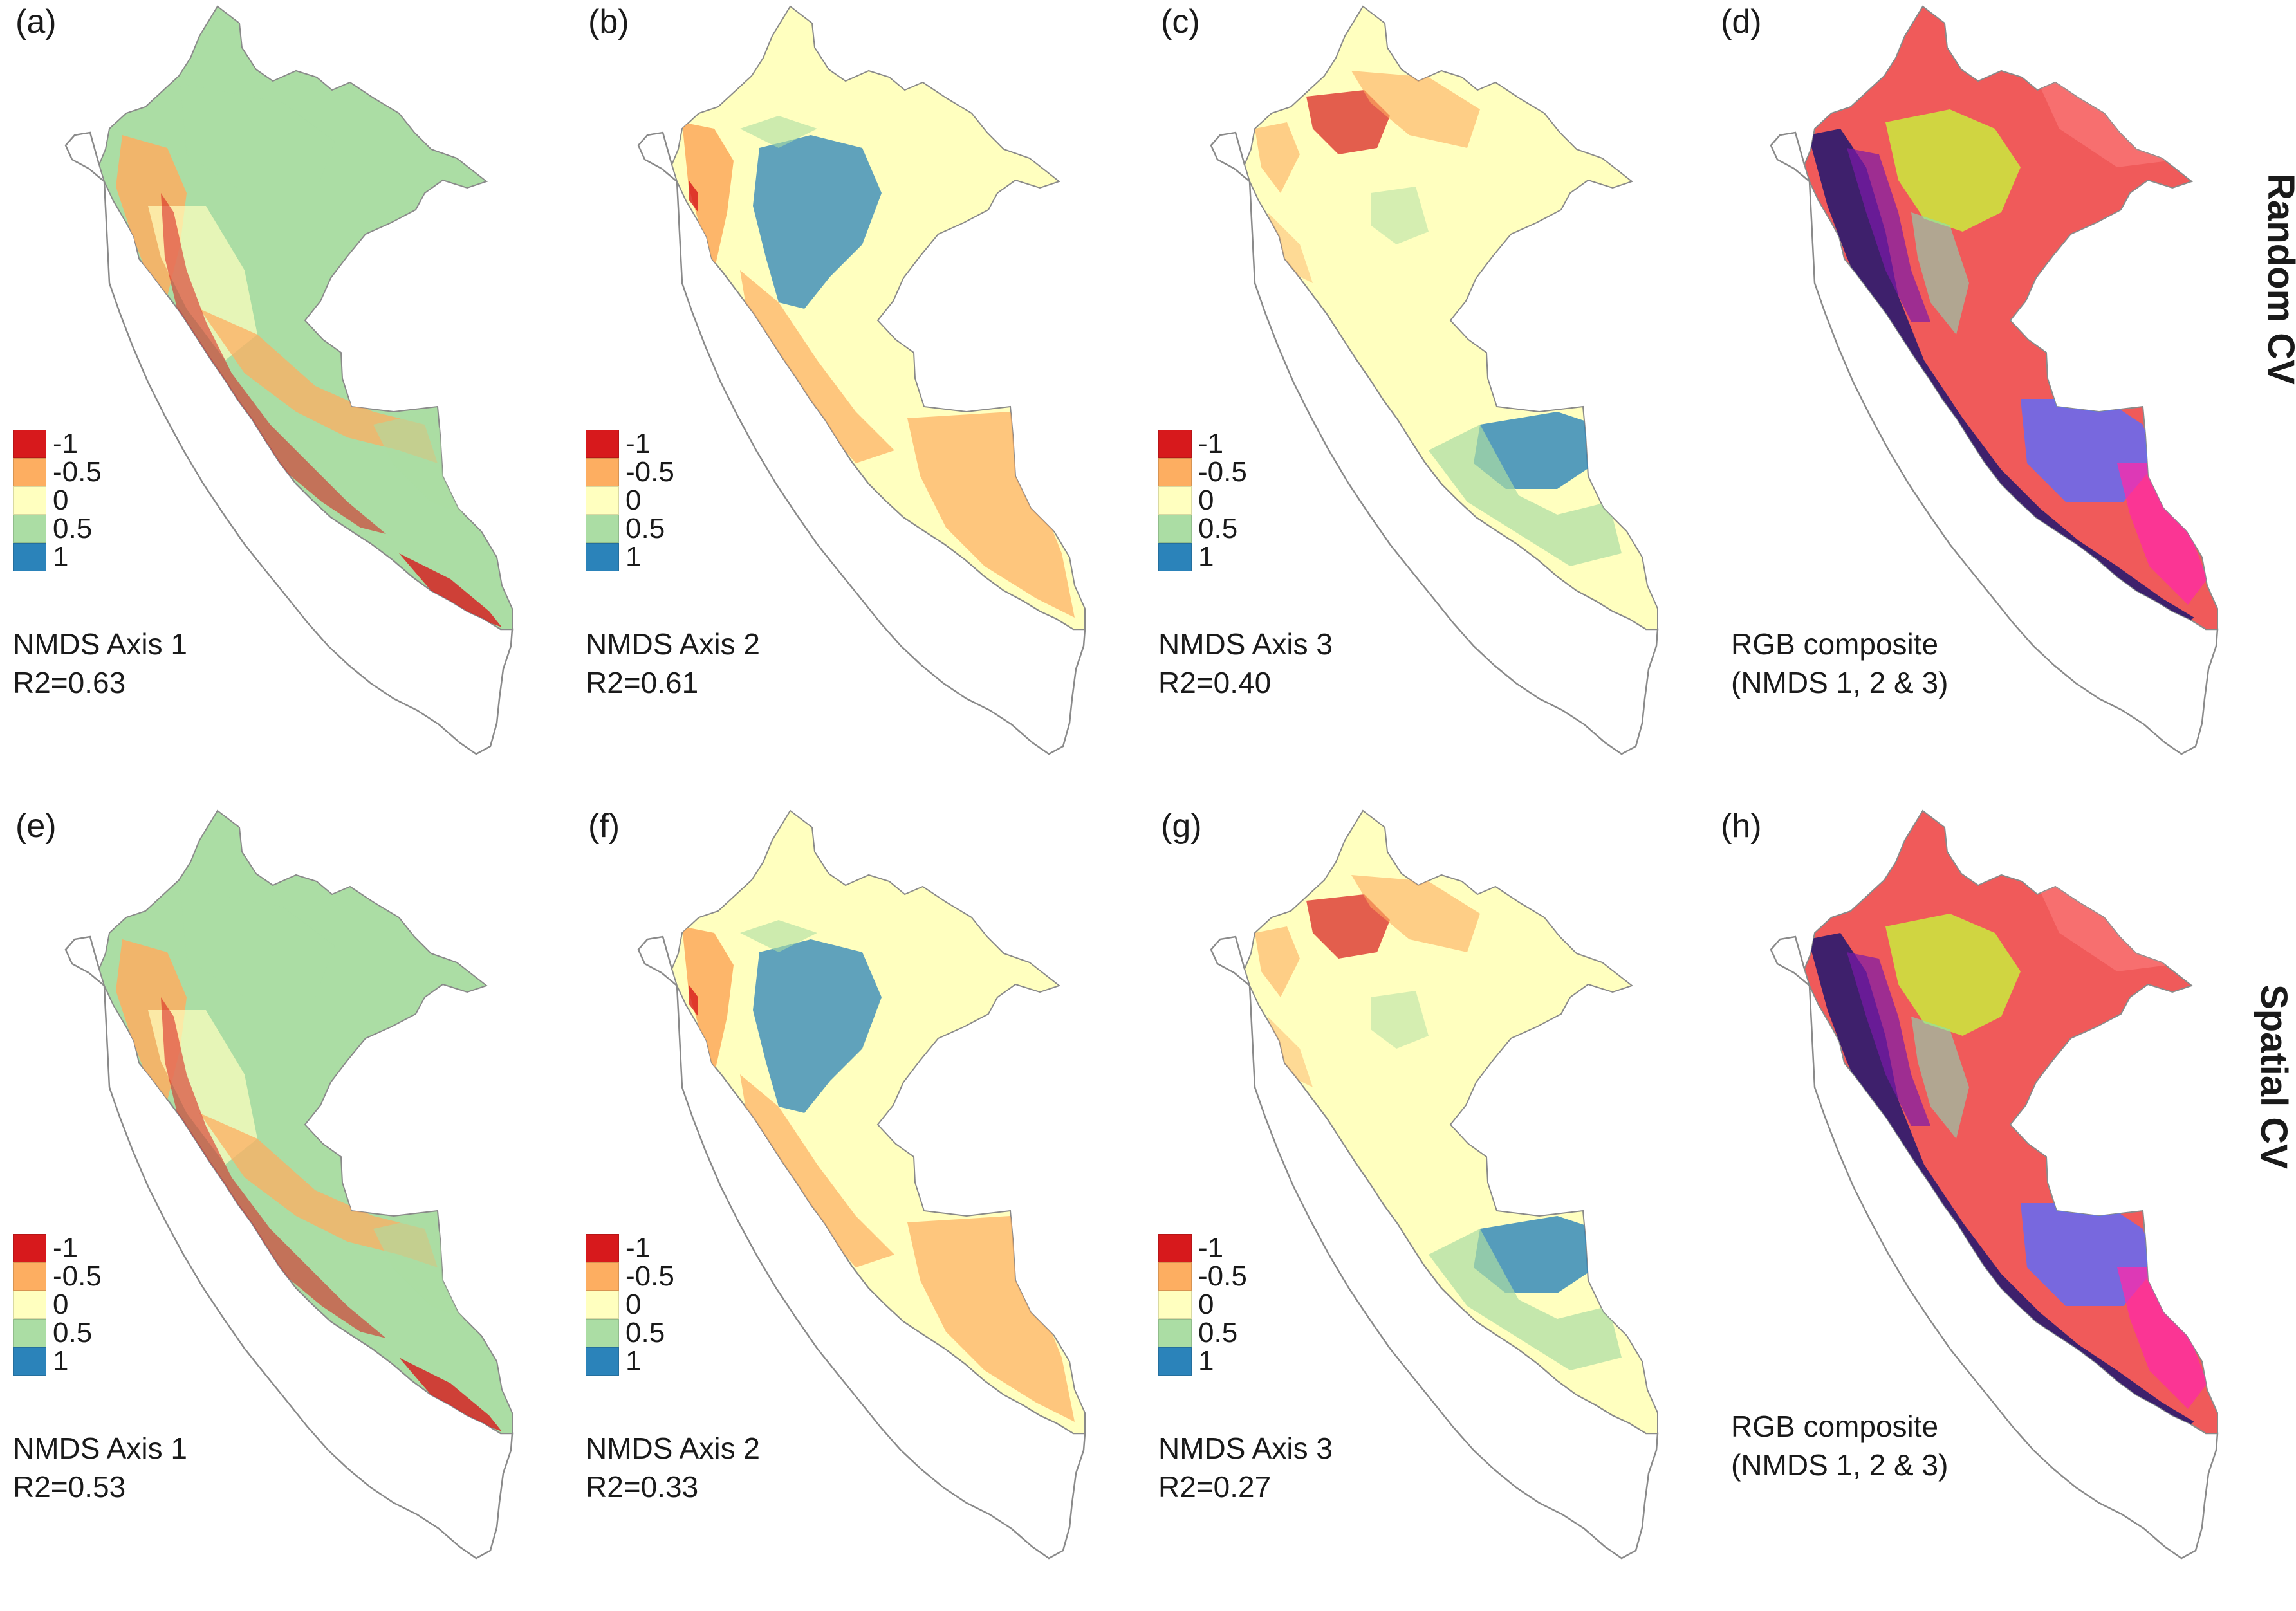 The width and height of the screenshot is (2296, 1611). What do you see at coordinates (1245, 1468) in the screenshot?
I see `panel-caption: NMDS Axis 3 R2=0.27` at bounding box center [1245, 1468].